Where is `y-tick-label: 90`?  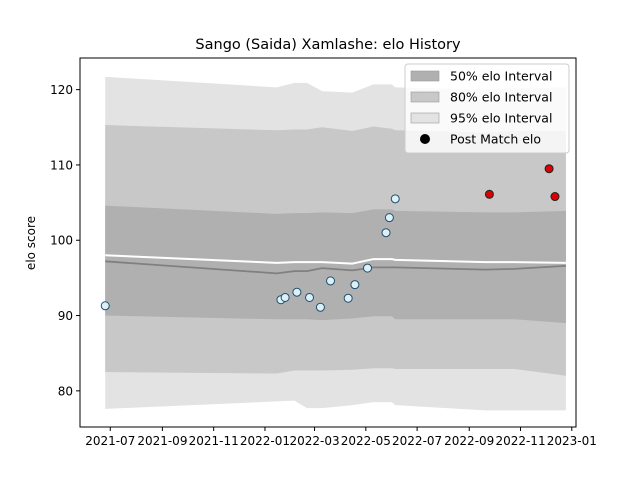
y-tick-label: 90 is located at coordinates (65, 316).